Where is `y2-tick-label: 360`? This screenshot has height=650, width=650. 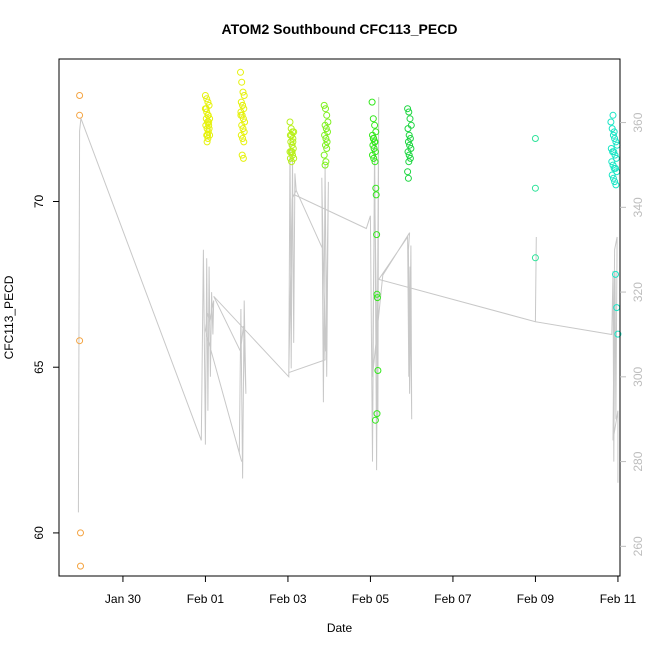
y2-tick-label: 360 is located at coordinates (638, 122).